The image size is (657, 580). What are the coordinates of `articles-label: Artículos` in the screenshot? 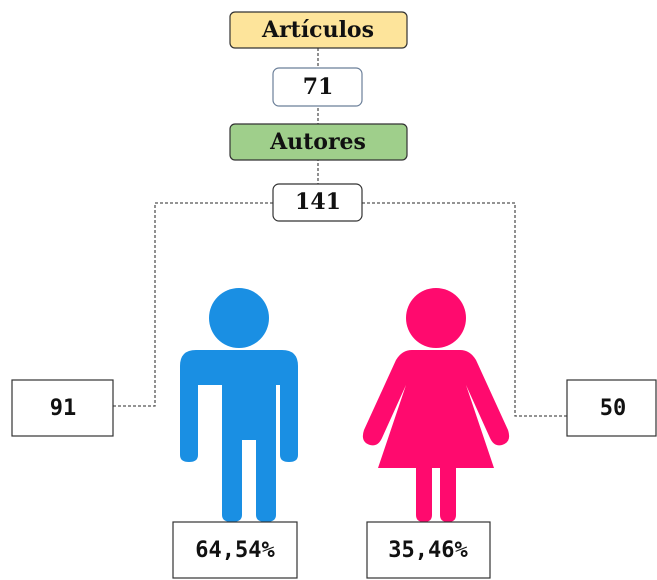 It's located at (317, 30).